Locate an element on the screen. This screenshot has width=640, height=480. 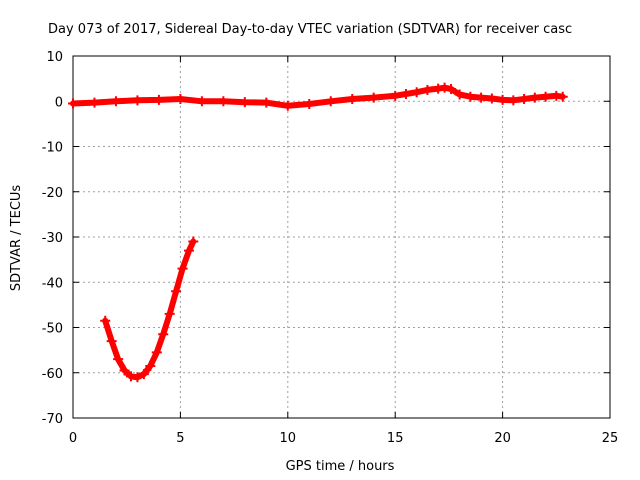
x-tick-label: 20 is located at coordinates (502, 438).